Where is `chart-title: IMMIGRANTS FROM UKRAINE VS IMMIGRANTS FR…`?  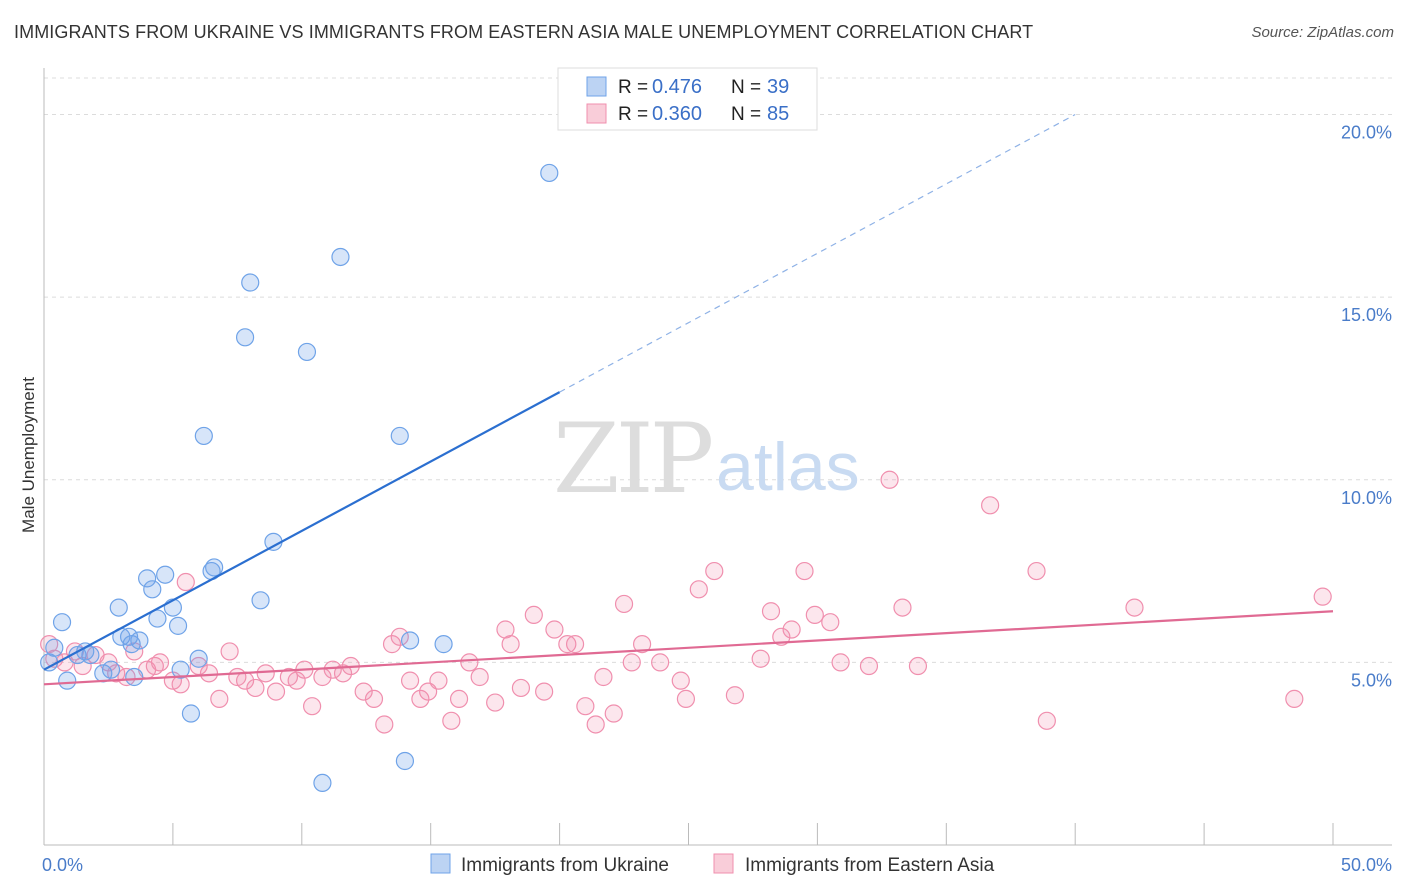
chart-title: IMMIGRANTS FROM UKRAINE VS IMMIGRANTS FR… is located at coordinates (524, 32).